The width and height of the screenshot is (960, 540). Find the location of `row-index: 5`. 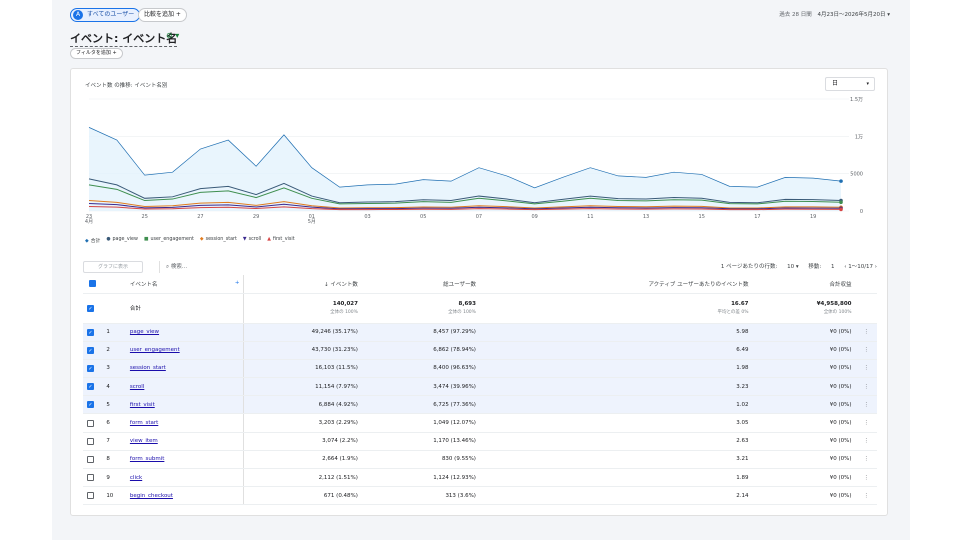

row-index: 5 is located at coordinates (114, 405).